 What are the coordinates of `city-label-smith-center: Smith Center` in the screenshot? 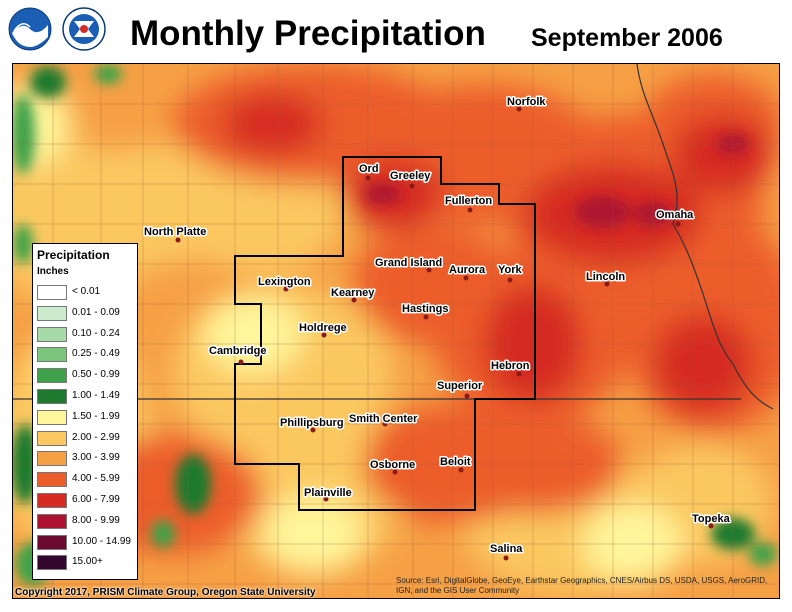 It's located at (383, 419).